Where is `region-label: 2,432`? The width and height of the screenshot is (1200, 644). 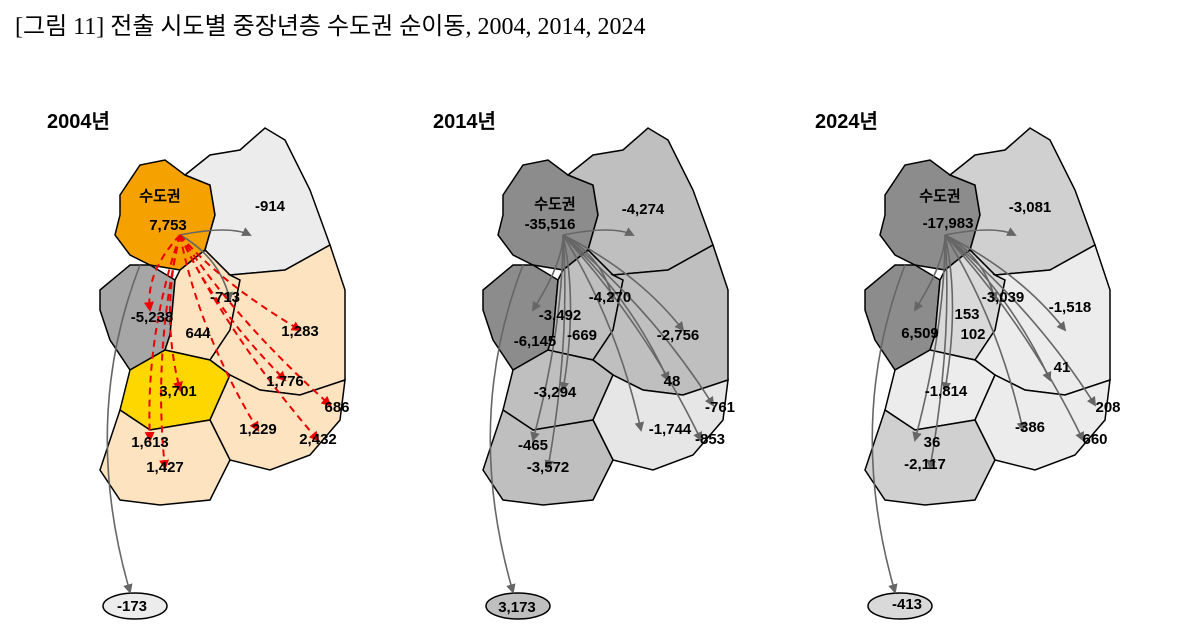
region-label: 2,432 is located at coordinates (318, 439).